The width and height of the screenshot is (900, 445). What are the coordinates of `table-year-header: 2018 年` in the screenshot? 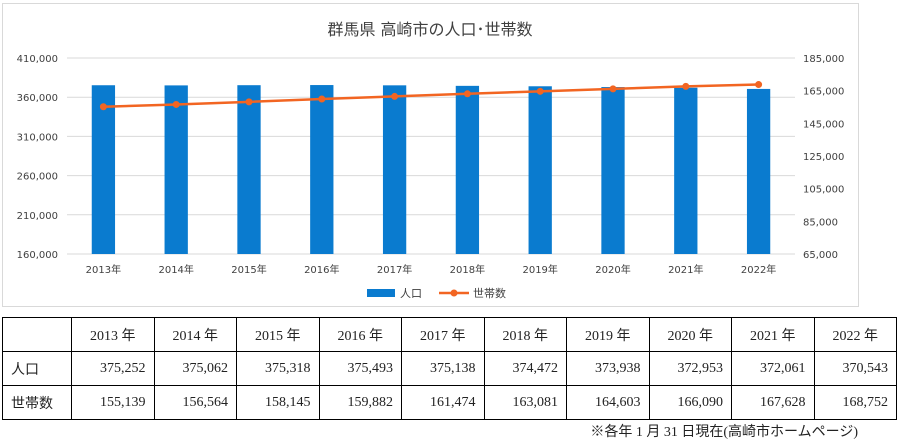 It's located at (525, 334).